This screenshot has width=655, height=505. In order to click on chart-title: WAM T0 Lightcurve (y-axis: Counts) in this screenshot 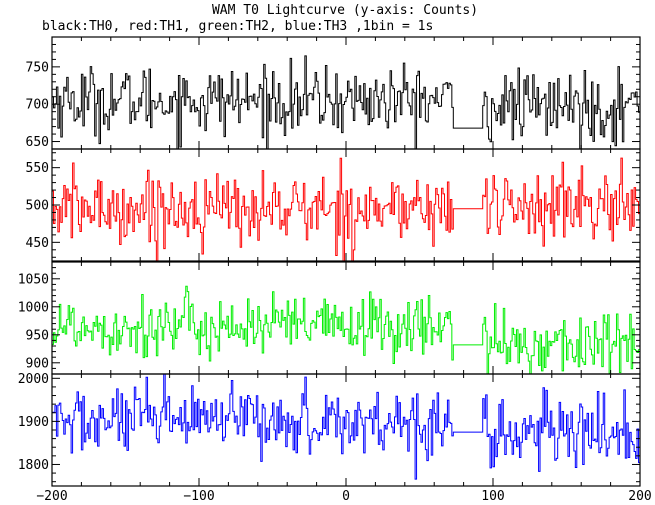, I will do `click(345, 10)`.